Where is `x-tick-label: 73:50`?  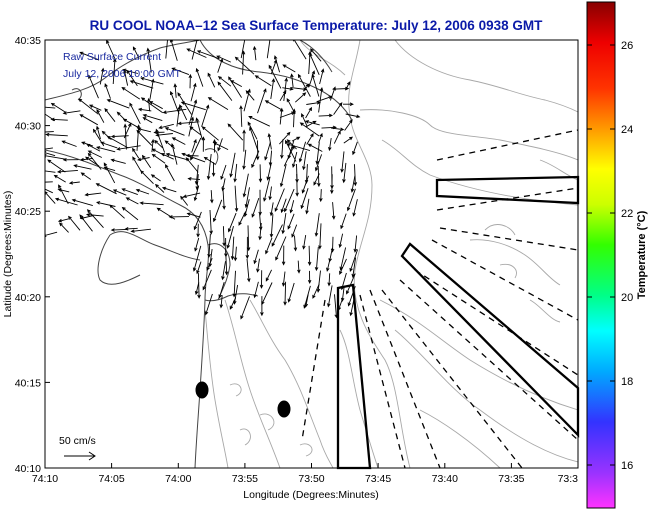 x-tick-label: 73:50 is located at coordinates (311, 479).